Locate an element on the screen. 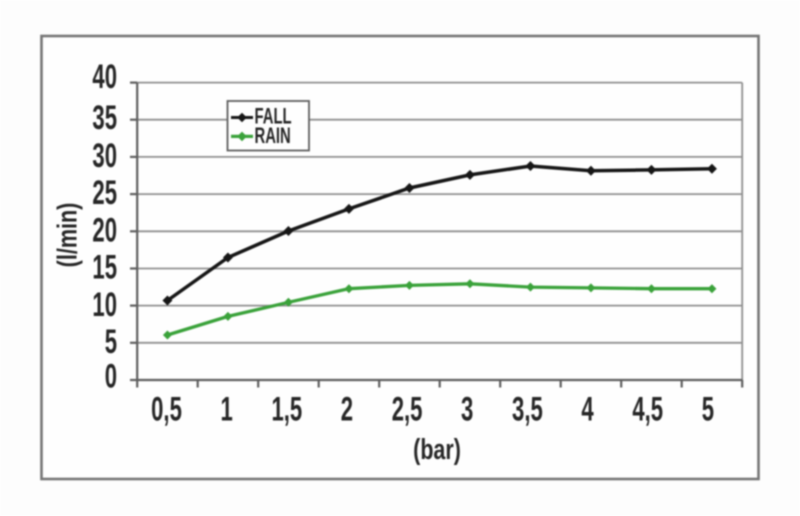 This screenshot has height=516, width=800. svg-text: 2 is located at coordinates (347, 410).